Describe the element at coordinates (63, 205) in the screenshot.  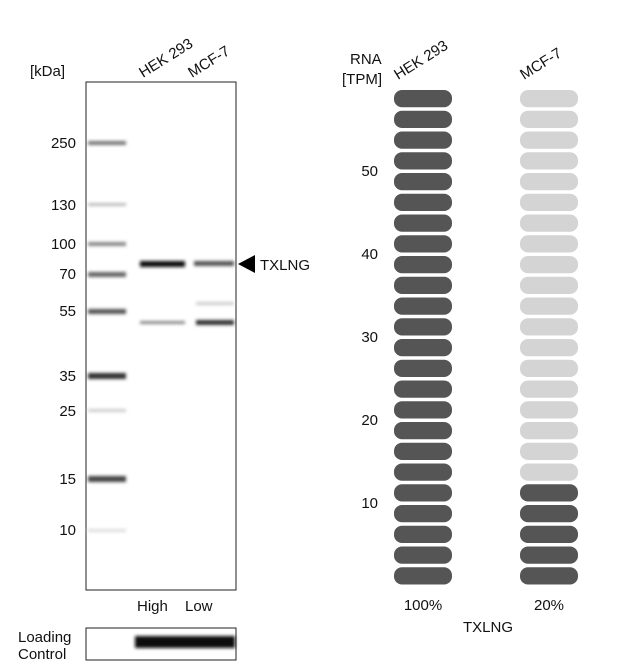
I see `marker-label: 130` at that location.